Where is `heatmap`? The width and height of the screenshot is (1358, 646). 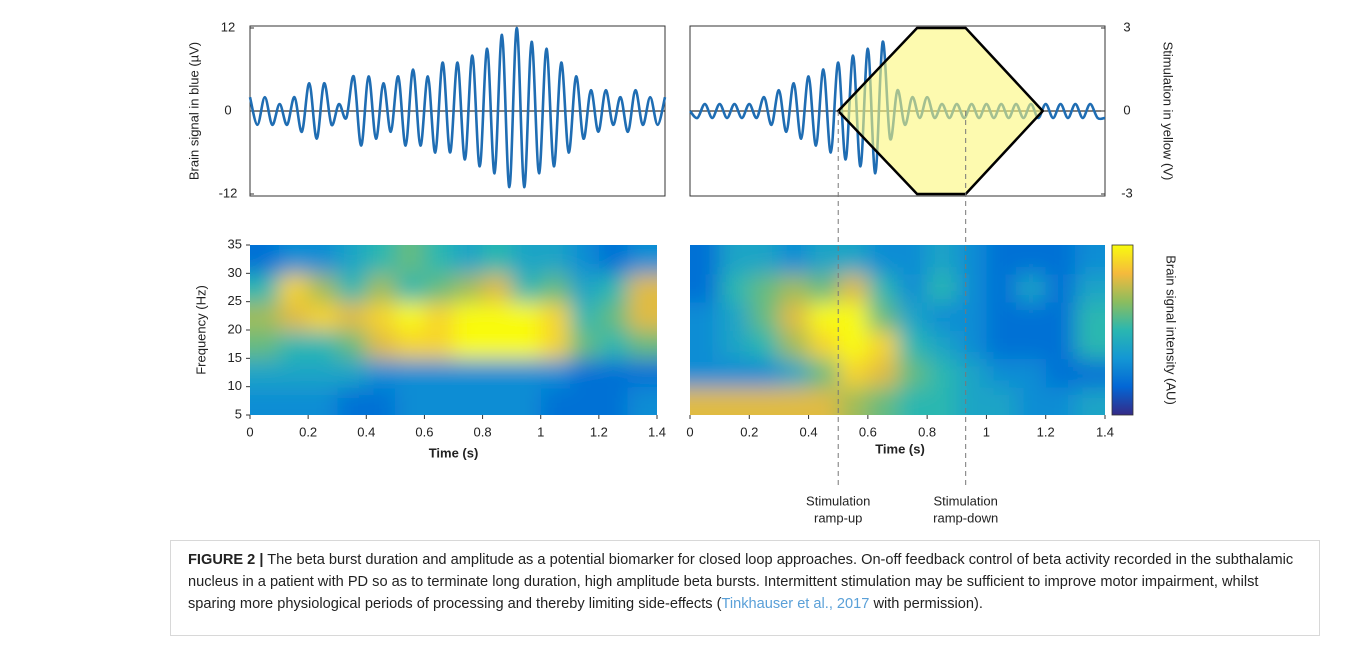 heatmap is located at coordinates (453, 330).